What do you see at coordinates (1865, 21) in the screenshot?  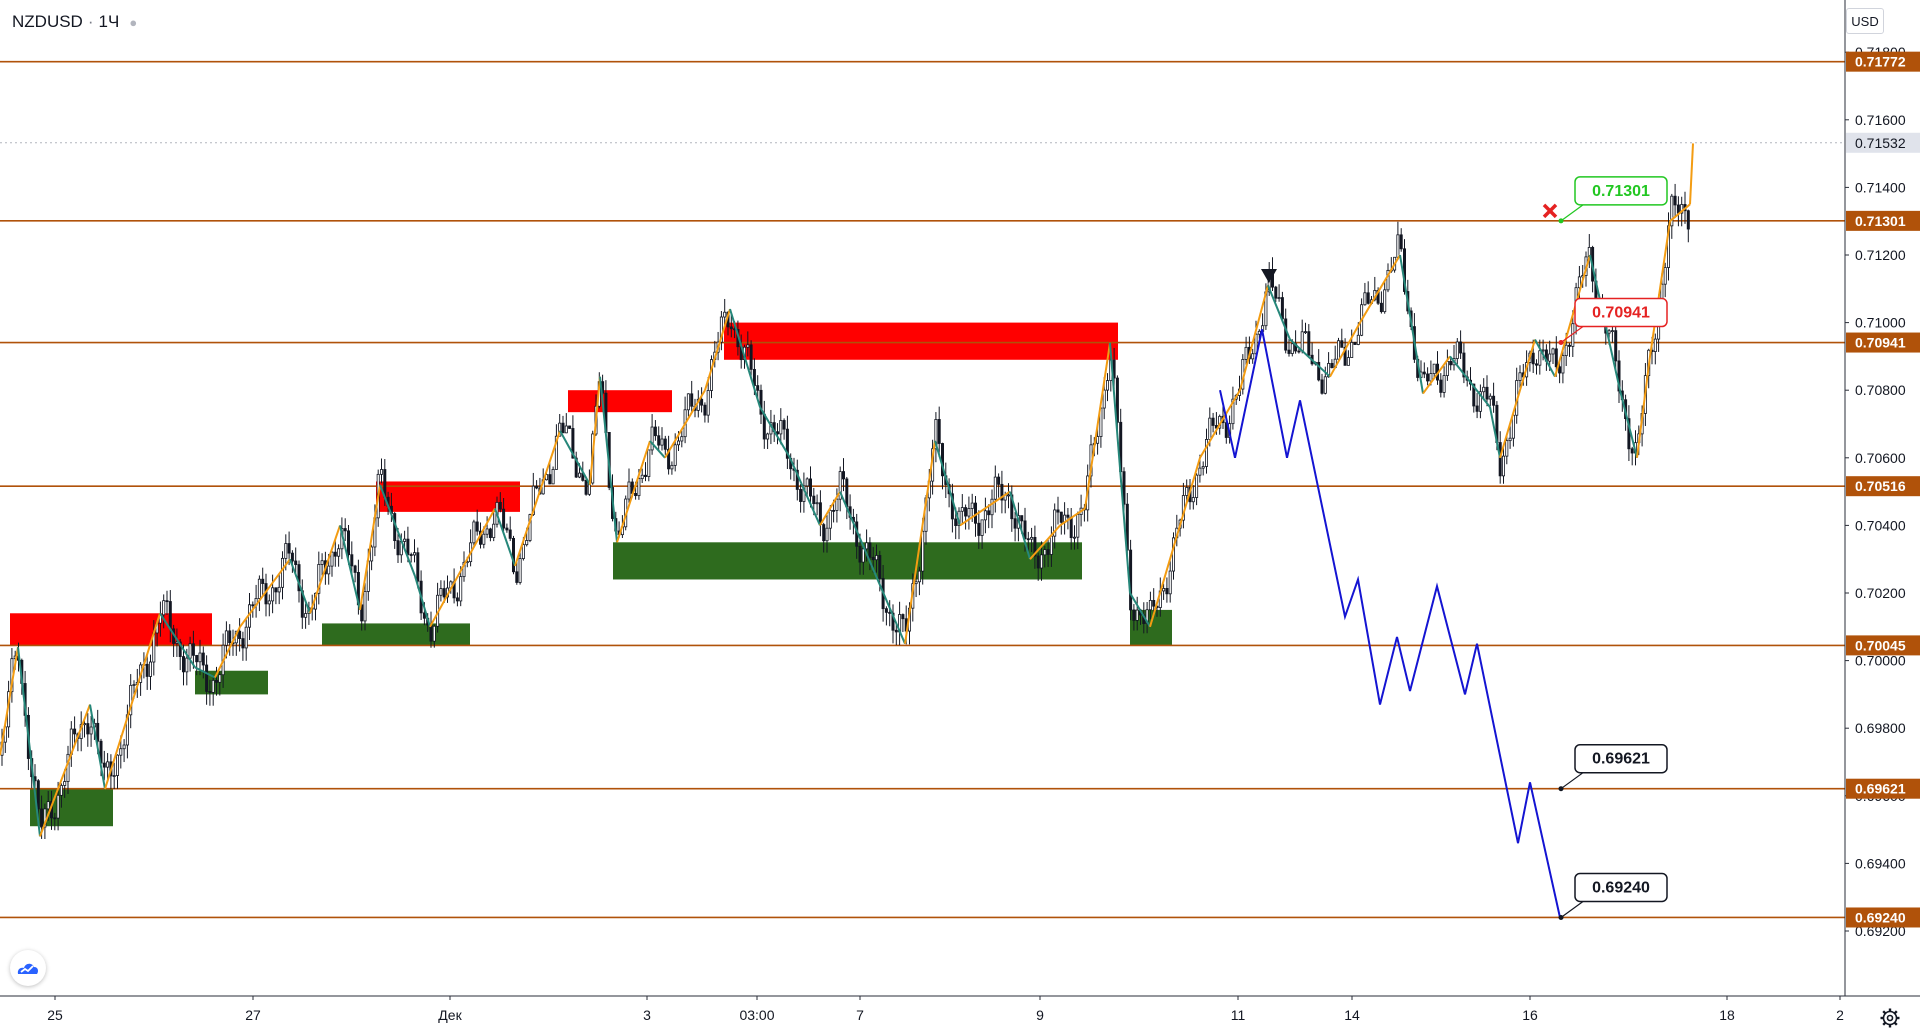 I see `currency-button: USD` at bounding box center [1865, 21].